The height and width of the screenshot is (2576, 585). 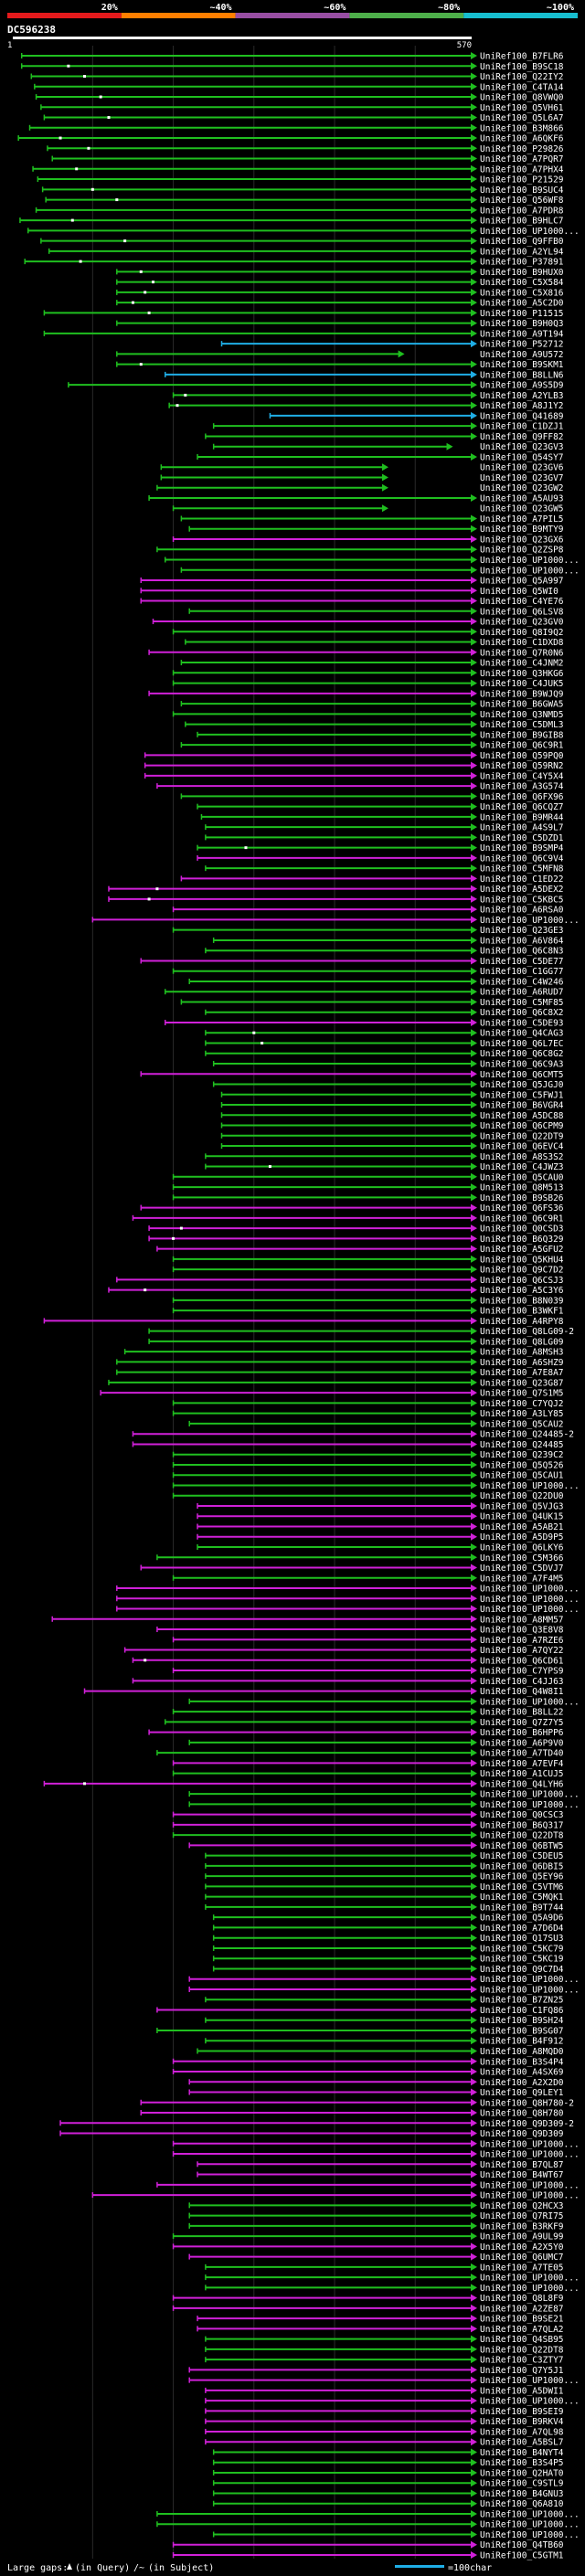 What do you see at coordinates (522, 108) in the screenshot?
I see `hit-label: UniRef100_Q5VH61` at bounding box center [522, 108].